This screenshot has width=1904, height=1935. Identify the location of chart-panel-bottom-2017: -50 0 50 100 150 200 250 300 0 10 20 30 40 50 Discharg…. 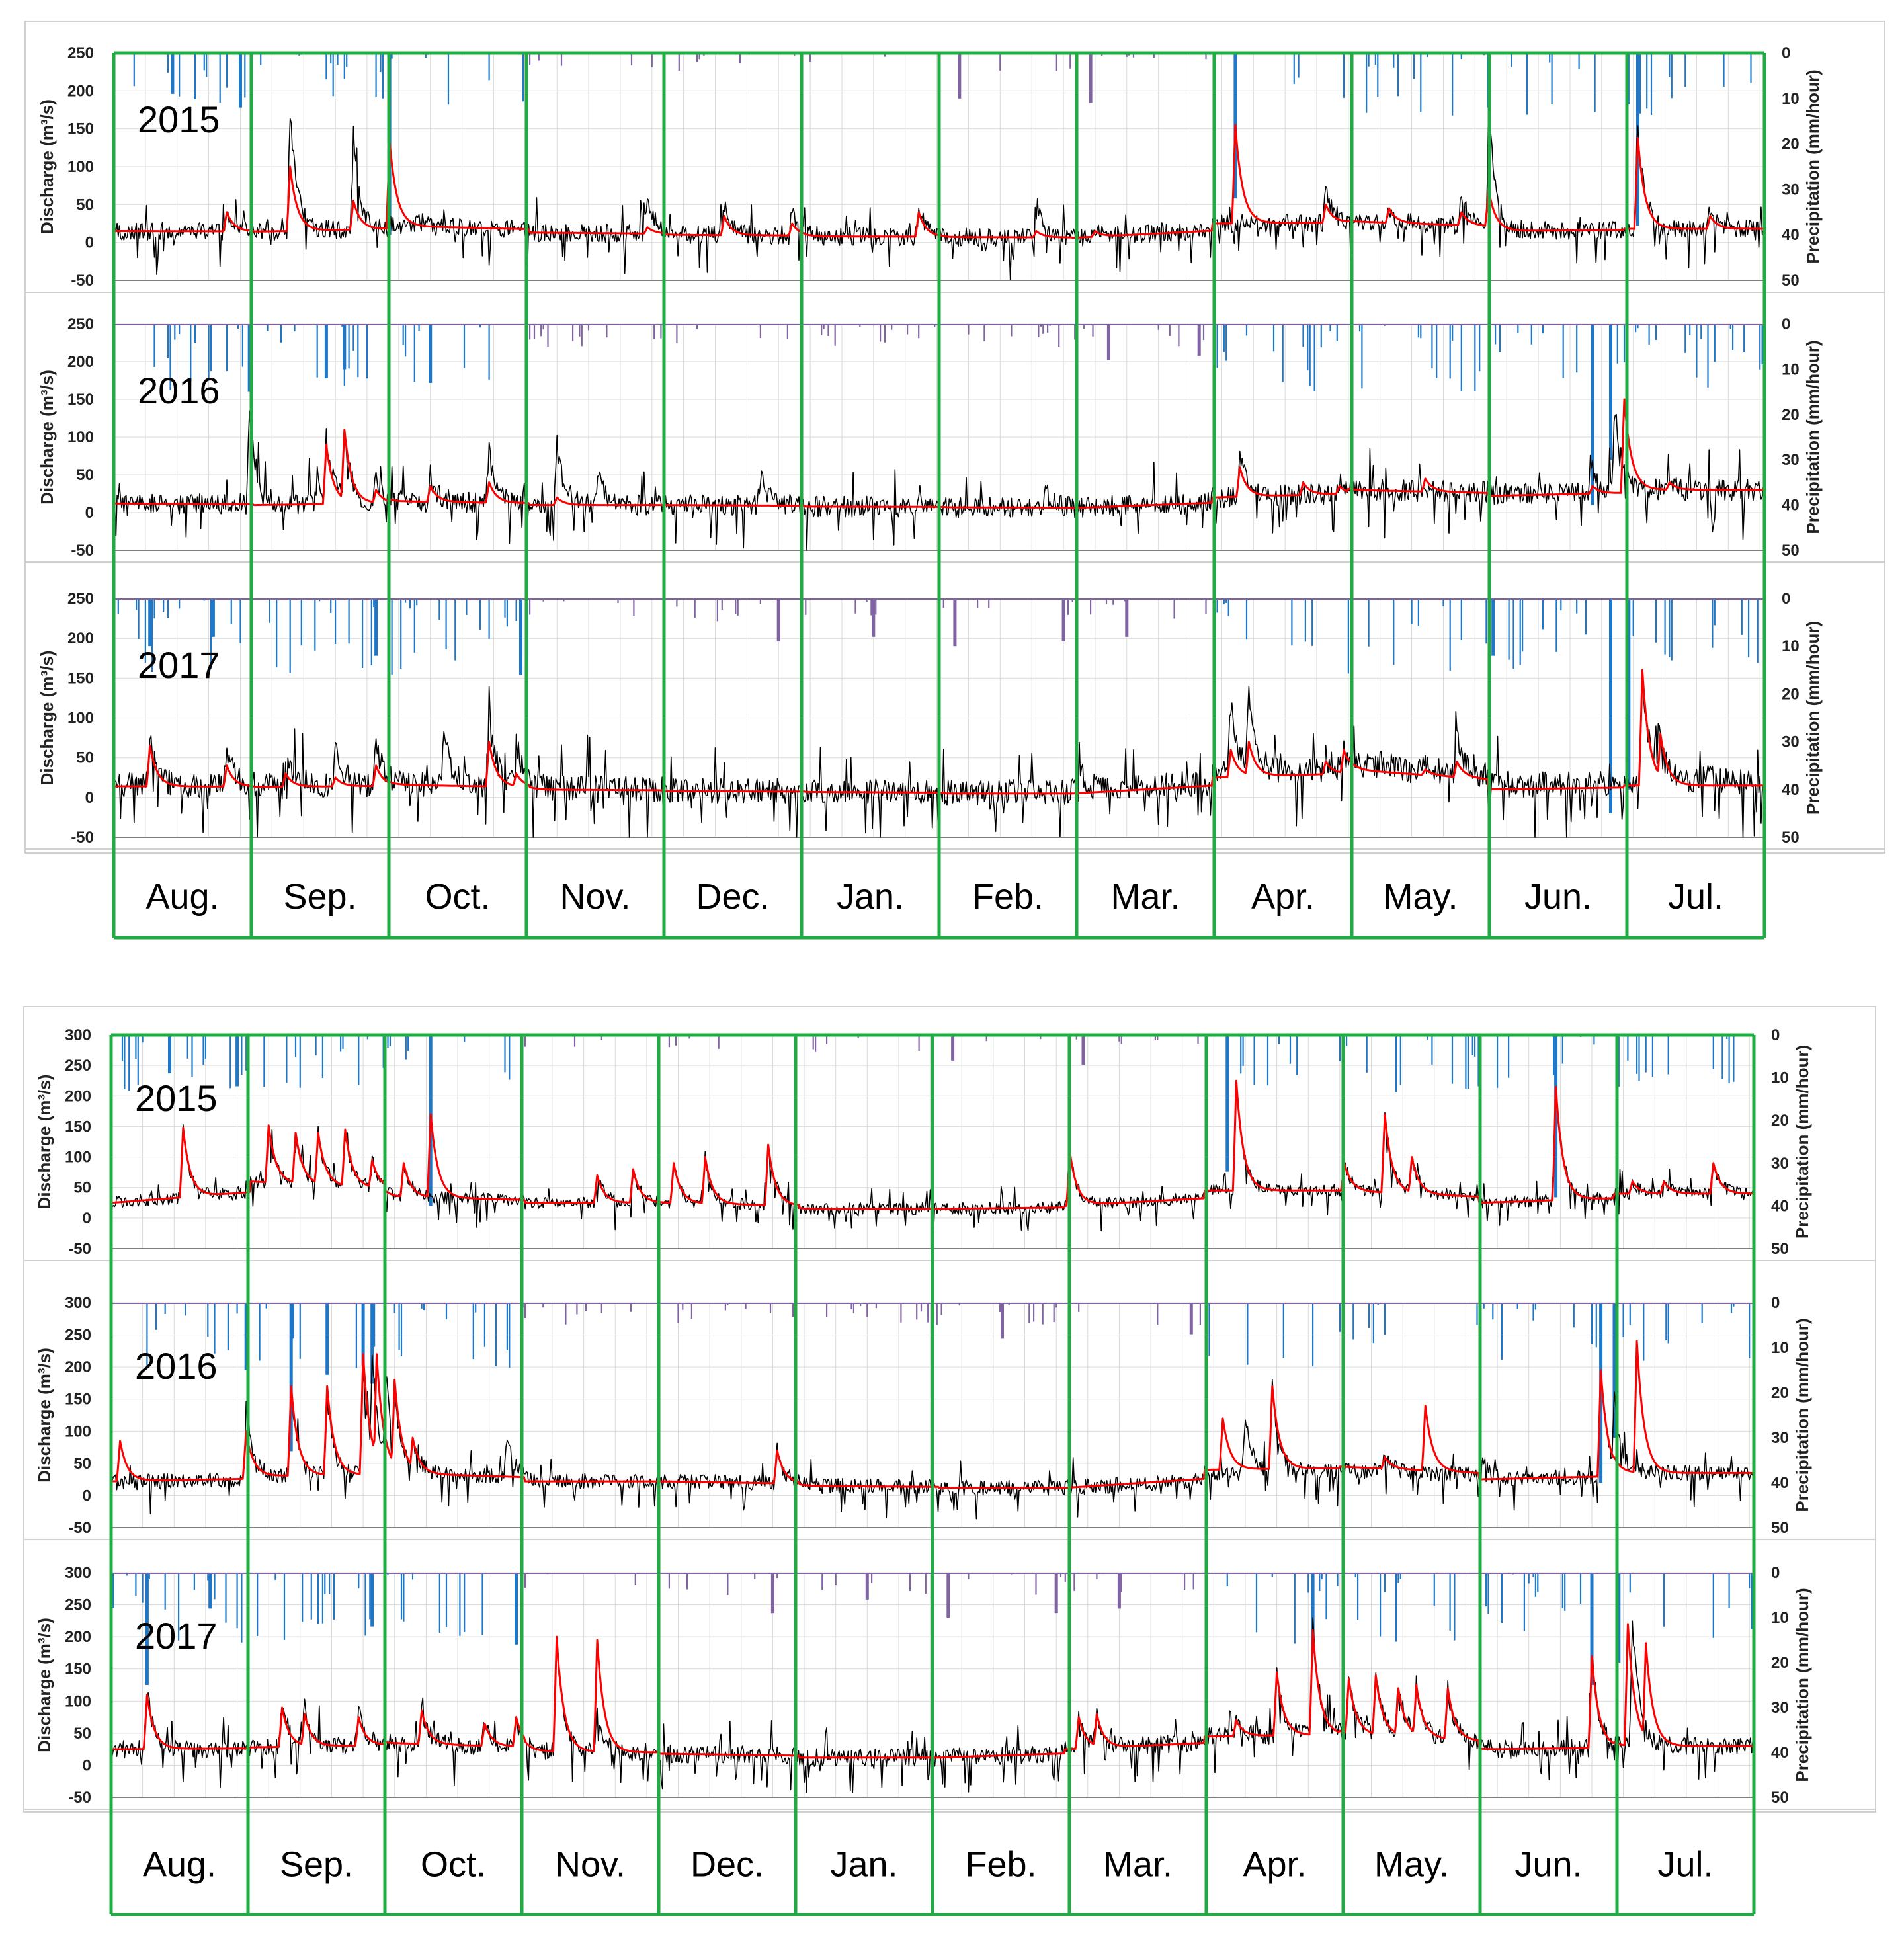
(950, 1687).